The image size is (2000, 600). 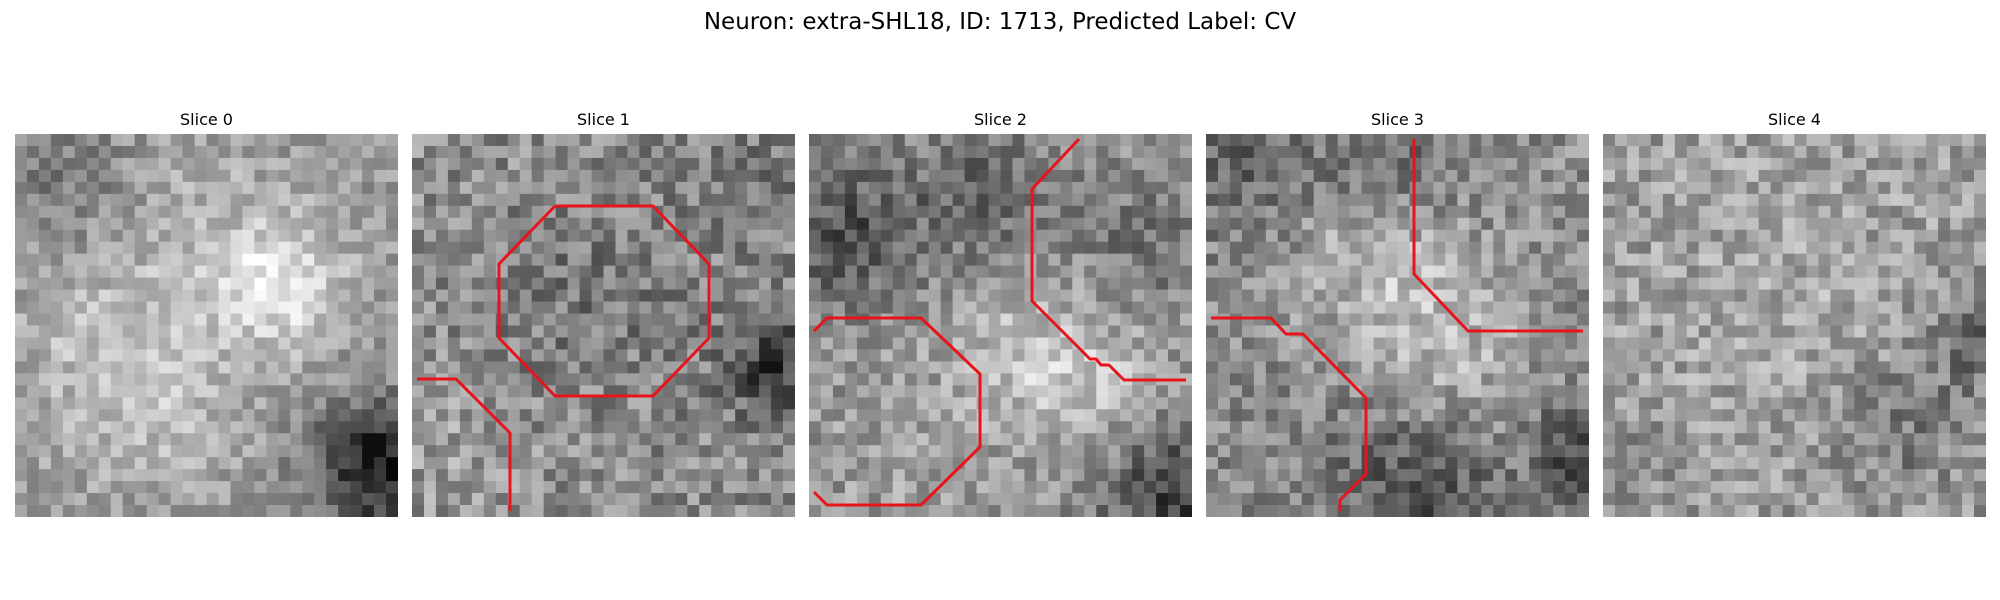 I want to click on slice-image, so click(x=1794, y=325).